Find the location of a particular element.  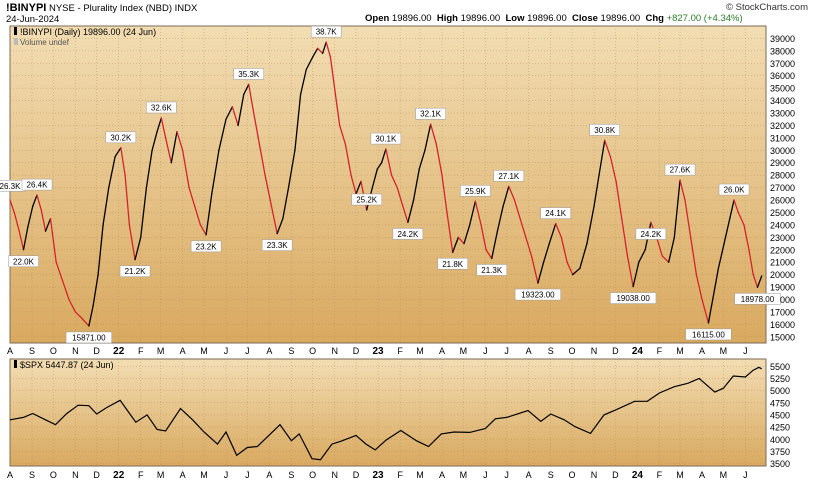

x-tick-label: 24 is located at coordinates (638, 475).